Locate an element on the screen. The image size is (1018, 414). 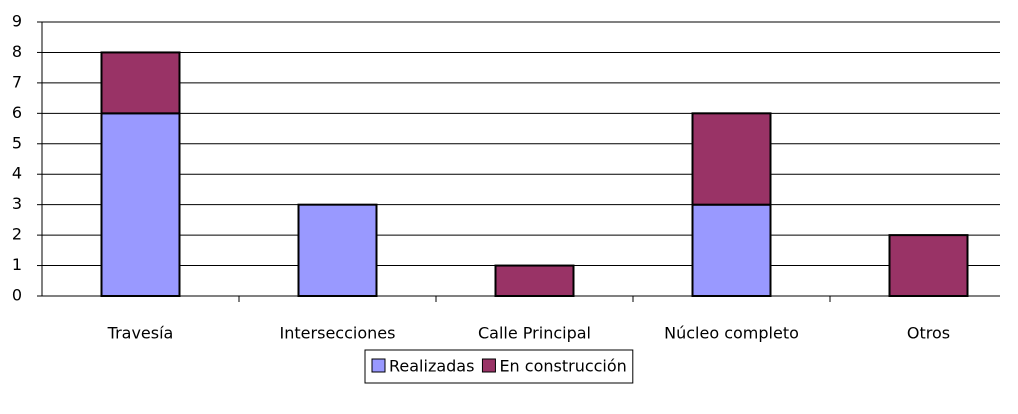
legend-box is located at coordinates (499, 366).